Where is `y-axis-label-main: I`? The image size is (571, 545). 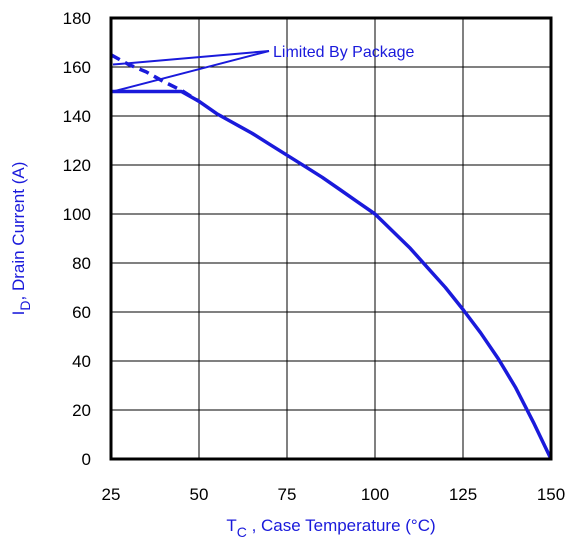 y-axis-label-main: I is located at coordinates (18, 313).